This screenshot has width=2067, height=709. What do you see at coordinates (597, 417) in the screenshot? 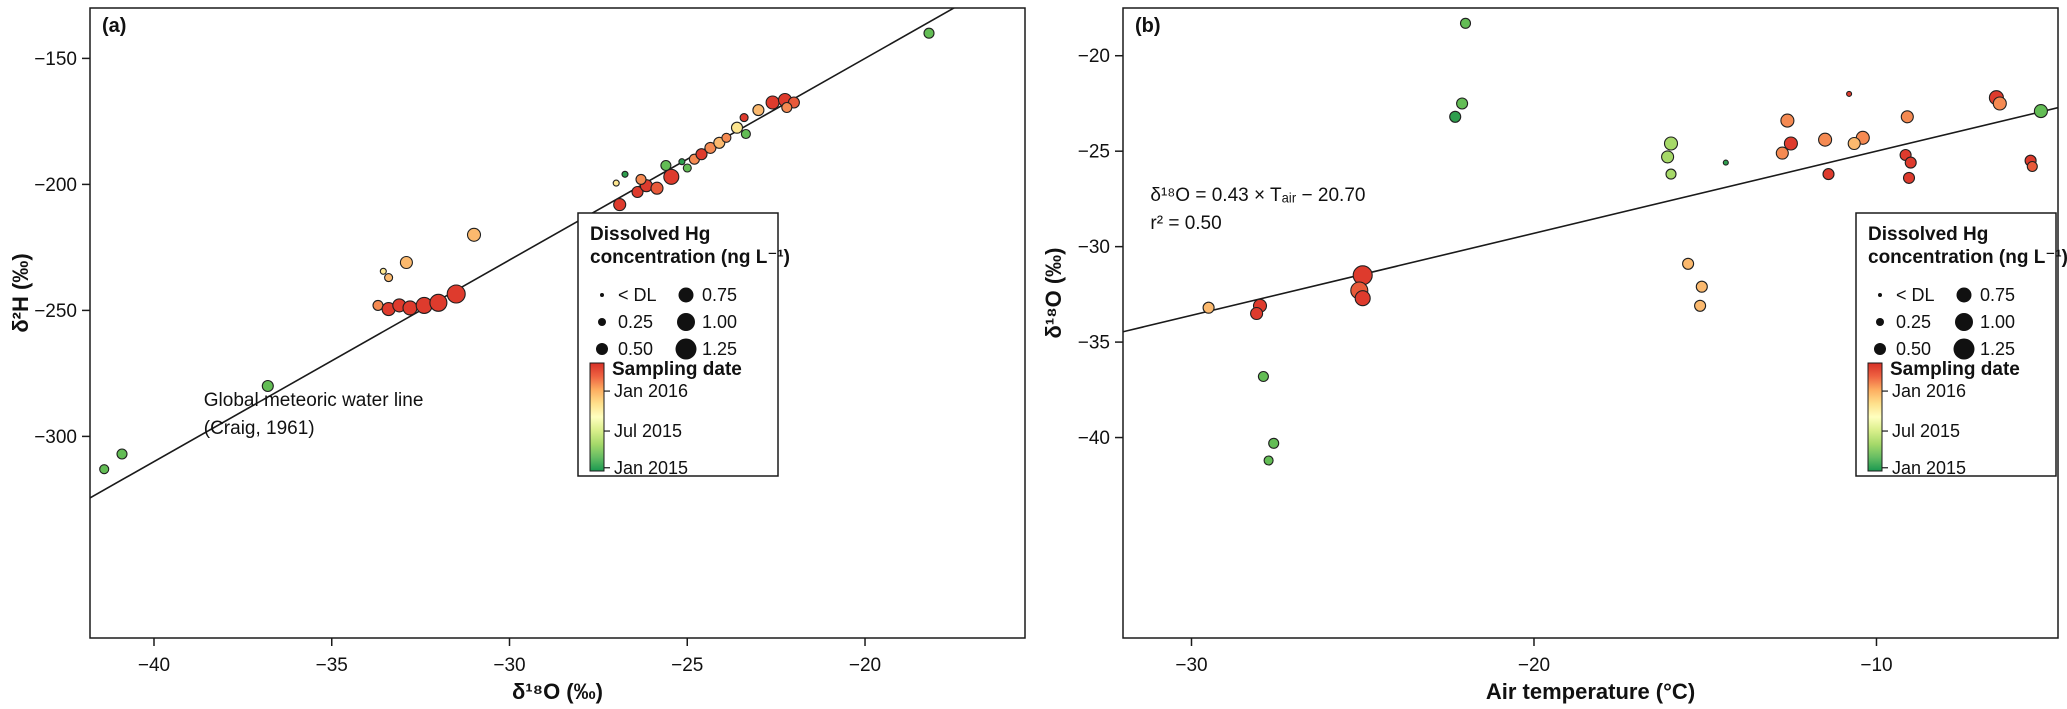
I see `sampling-date-colorbar` at bounding box center [597, 417].